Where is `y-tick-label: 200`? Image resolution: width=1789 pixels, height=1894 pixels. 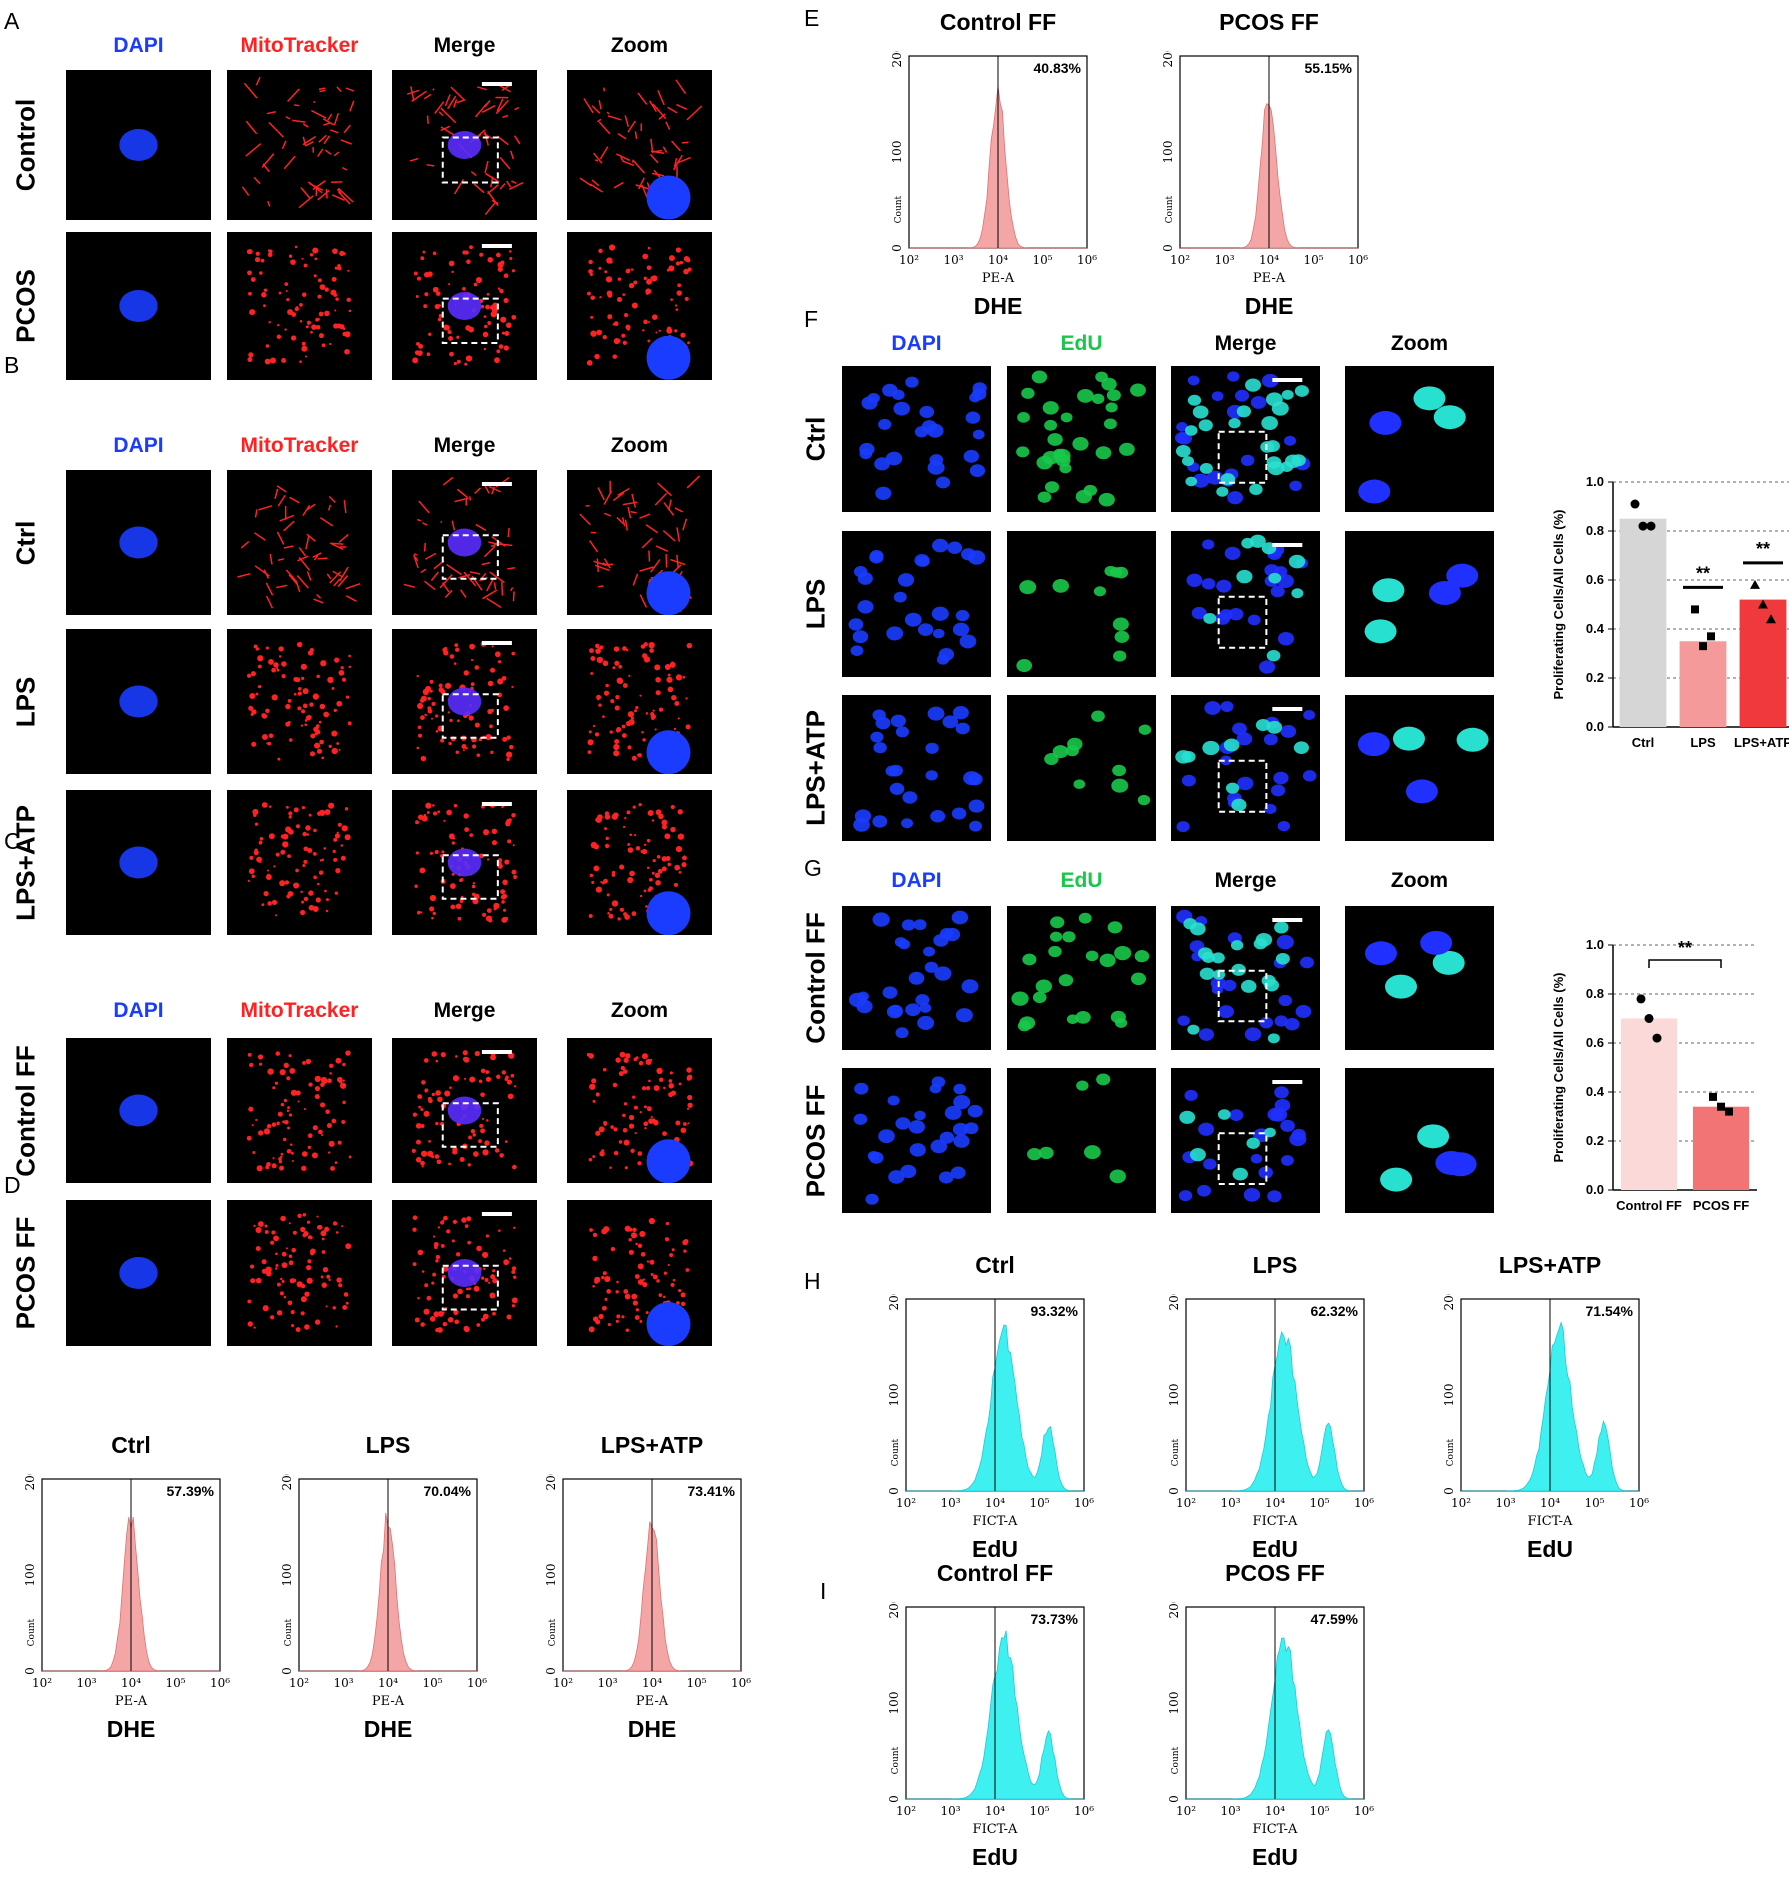
y-tick-label: 200 is located at coordinates (894, 1302).